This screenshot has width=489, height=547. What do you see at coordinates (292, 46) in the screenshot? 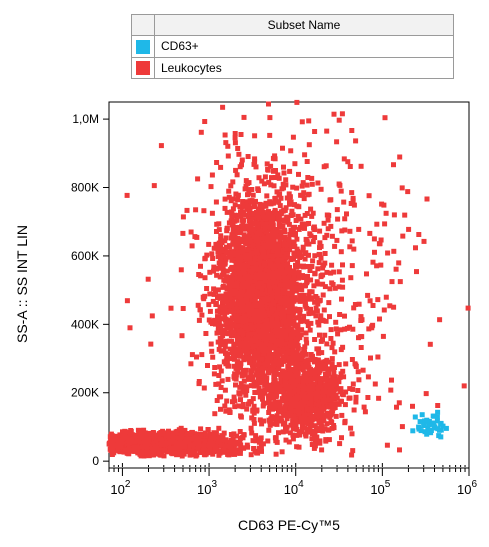
I see `legend-table: Subset Name CD63+ Leukocytes` at bounding box center [292, 46].